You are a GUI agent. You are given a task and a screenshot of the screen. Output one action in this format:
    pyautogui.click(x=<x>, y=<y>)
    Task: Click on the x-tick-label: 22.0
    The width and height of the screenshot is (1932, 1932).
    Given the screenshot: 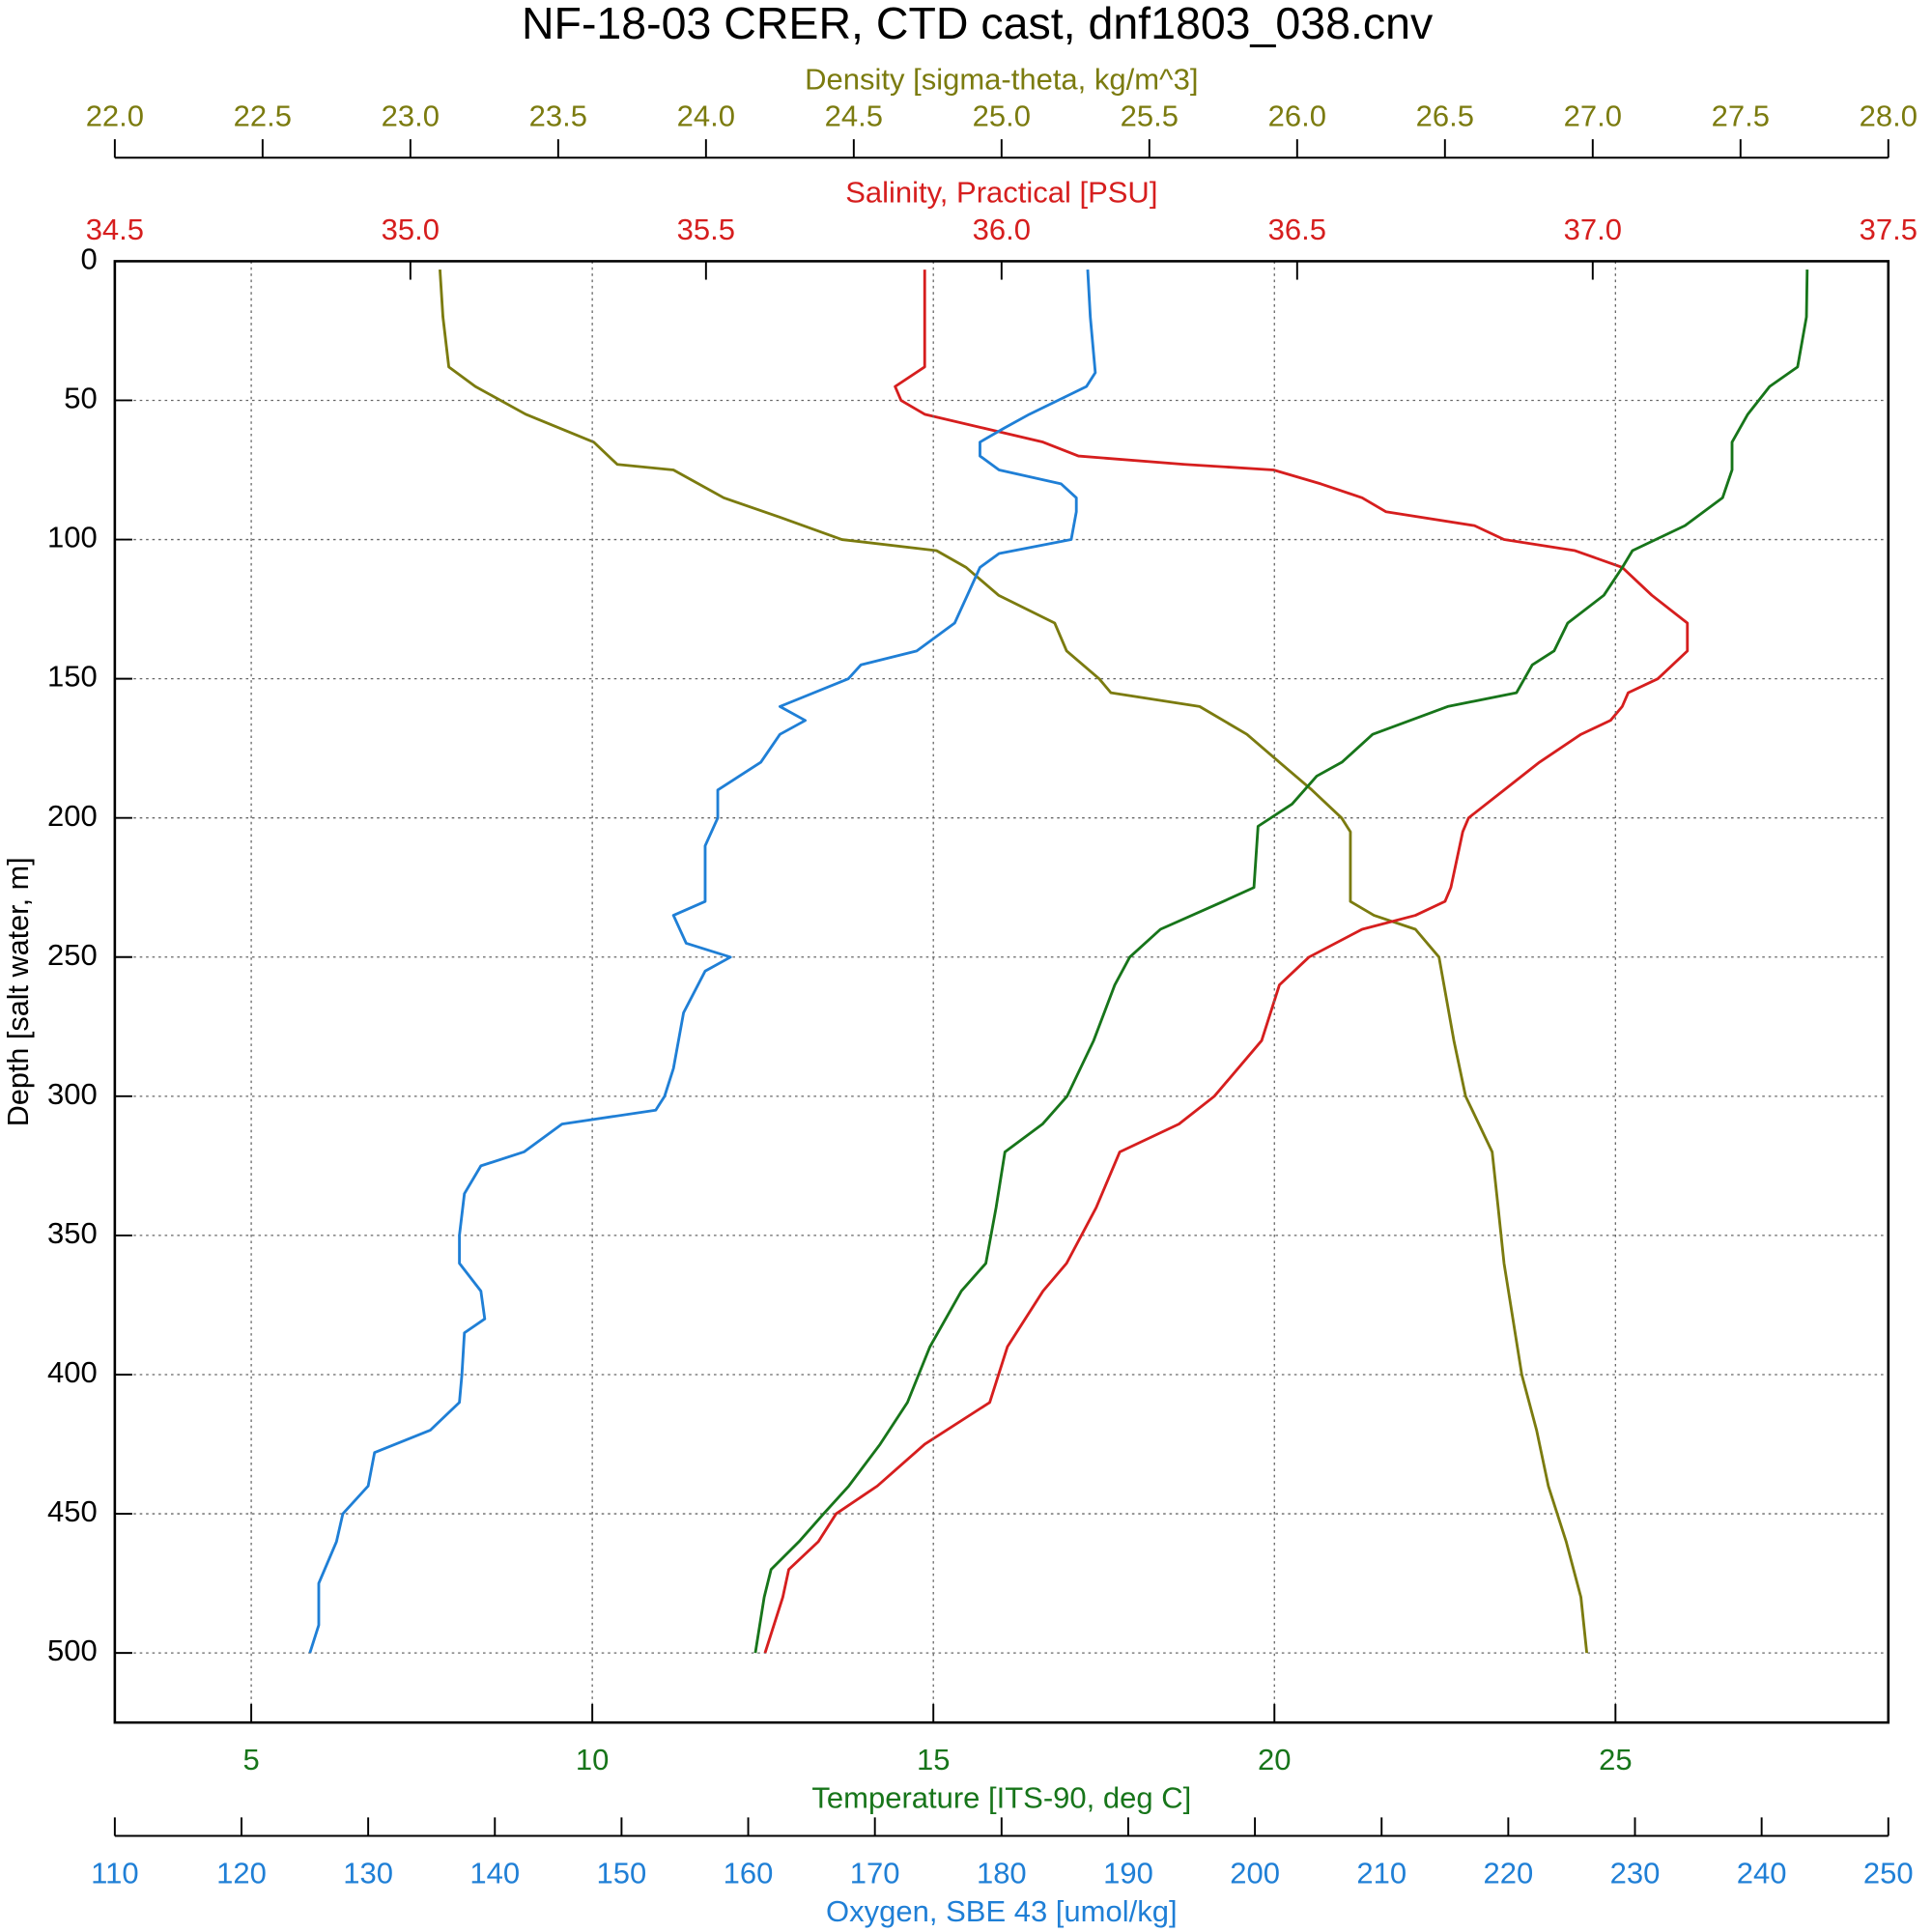 What is the action you would take?
    pyautogui.click(x=115, y=116)
    